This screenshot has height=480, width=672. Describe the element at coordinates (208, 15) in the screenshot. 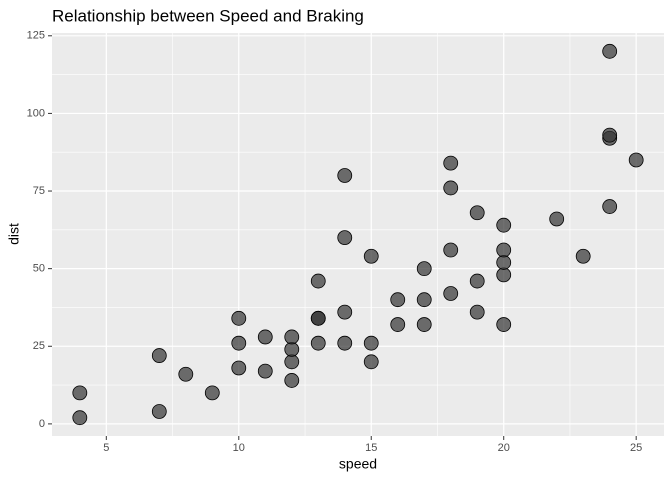

I see `chart-title: Relationship between Speed and Braking` at that location.